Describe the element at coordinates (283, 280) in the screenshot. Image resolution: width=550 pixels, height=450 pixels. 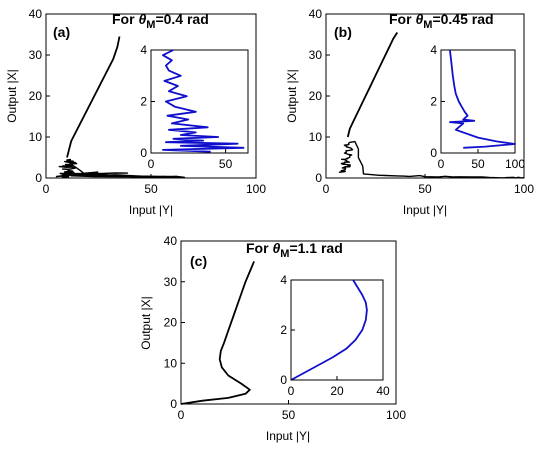
I see `panel-c-inset-ytick-label-2: 4` at that location.